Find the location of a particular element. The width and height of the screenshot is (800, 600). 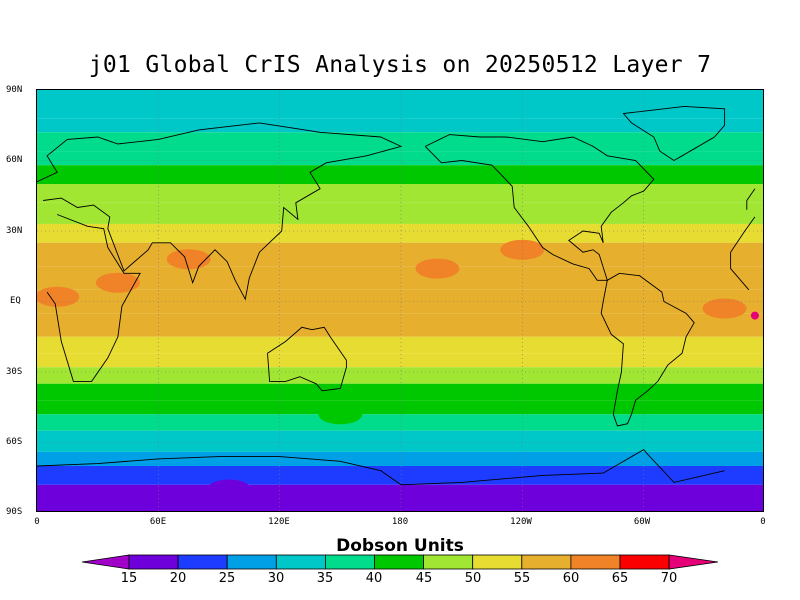

colorbar is located at coordinates (400, 562).